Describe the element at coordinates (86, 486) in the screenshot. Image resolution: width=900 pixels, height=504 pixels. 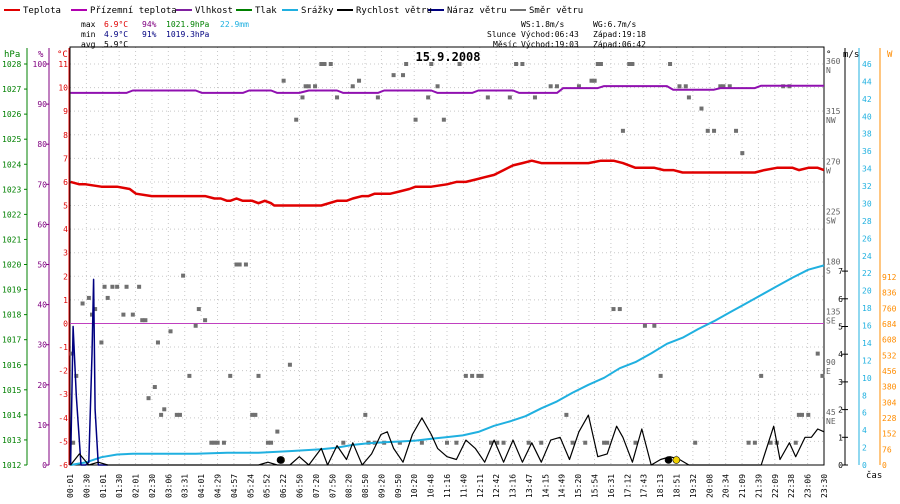
I see `time-tick-label: 00:30` at that location.